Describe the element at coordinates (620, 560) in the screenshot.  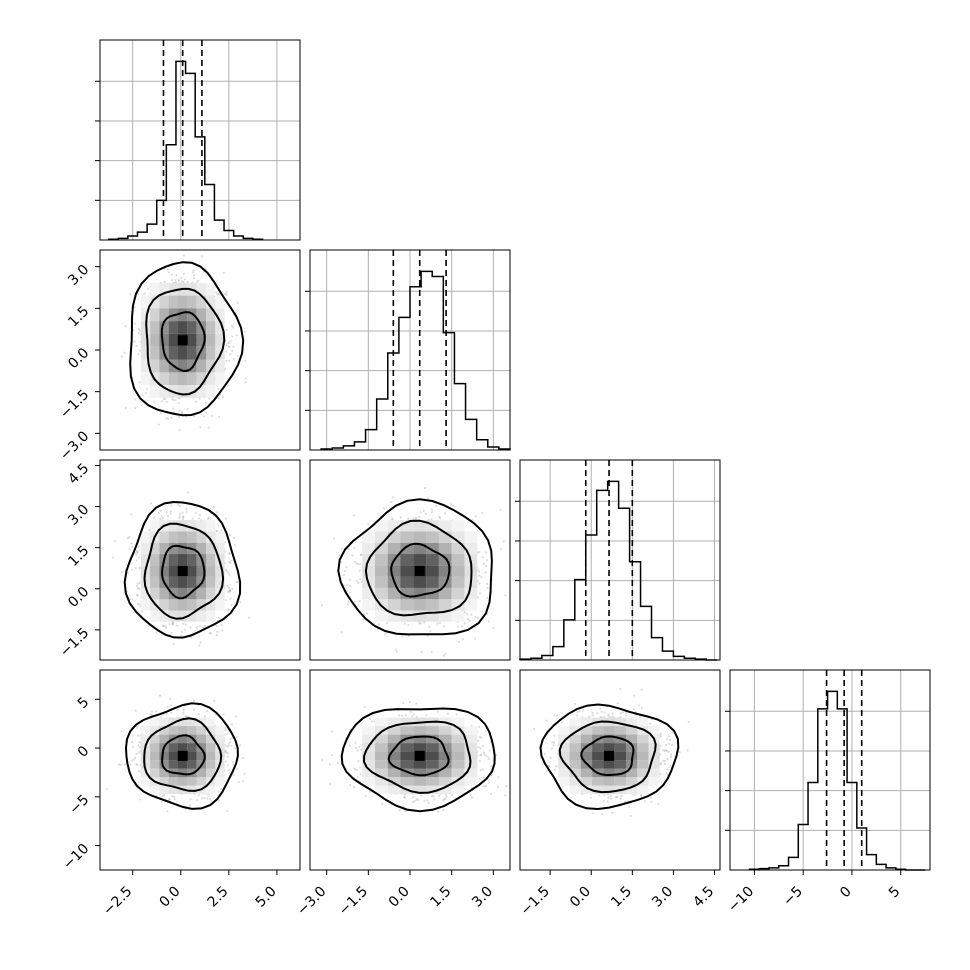
I see `panel-background` at that location.